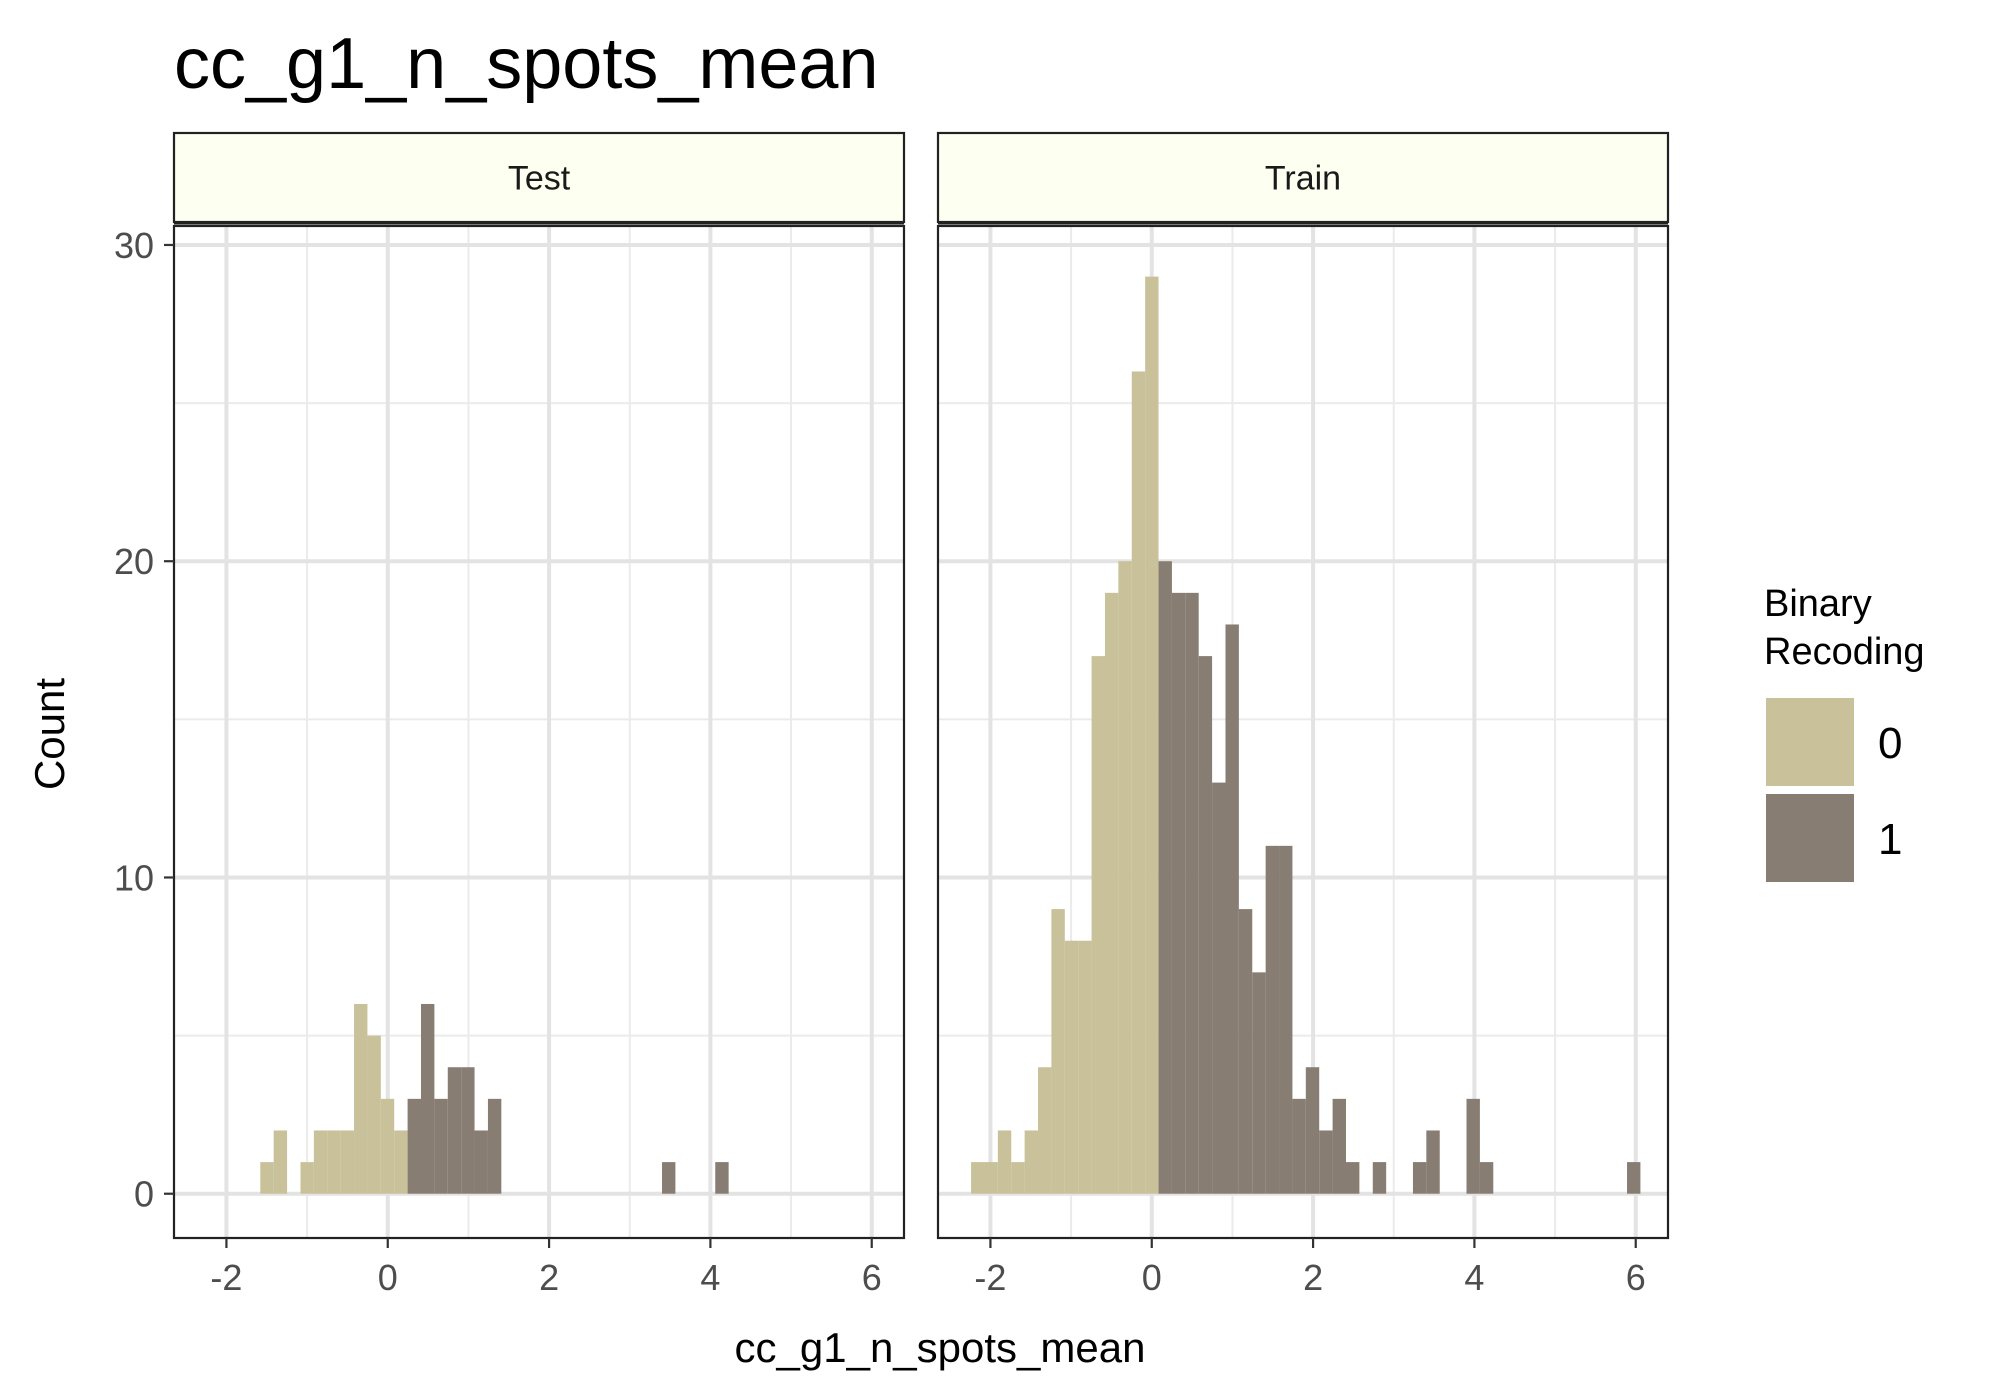 This screenshot has width=2000, height=1400. What do you see at coordinates (134, 245) in the screenshot?
I see `y-tick-label: 30` at bounding box center [134, 245].